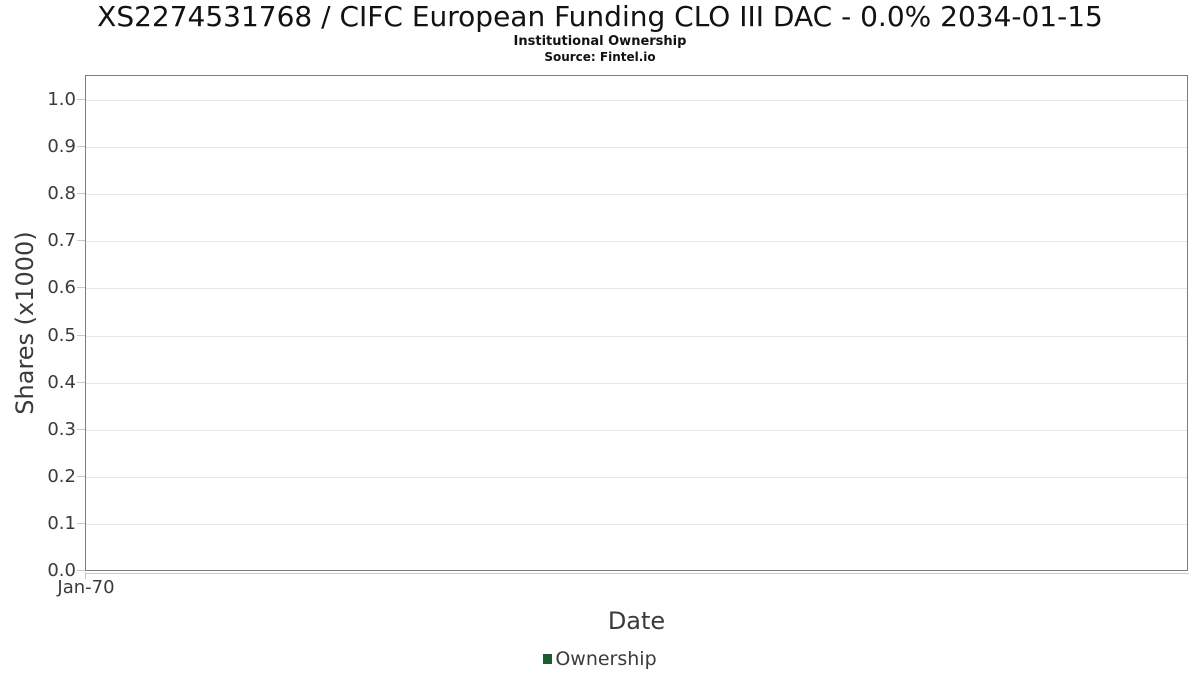 The width and height of the screenshot is (1200, 675). Describe the element at coordinates (61, 429) in the screenshot. I see `y-tick-label: 0.3` at that location.